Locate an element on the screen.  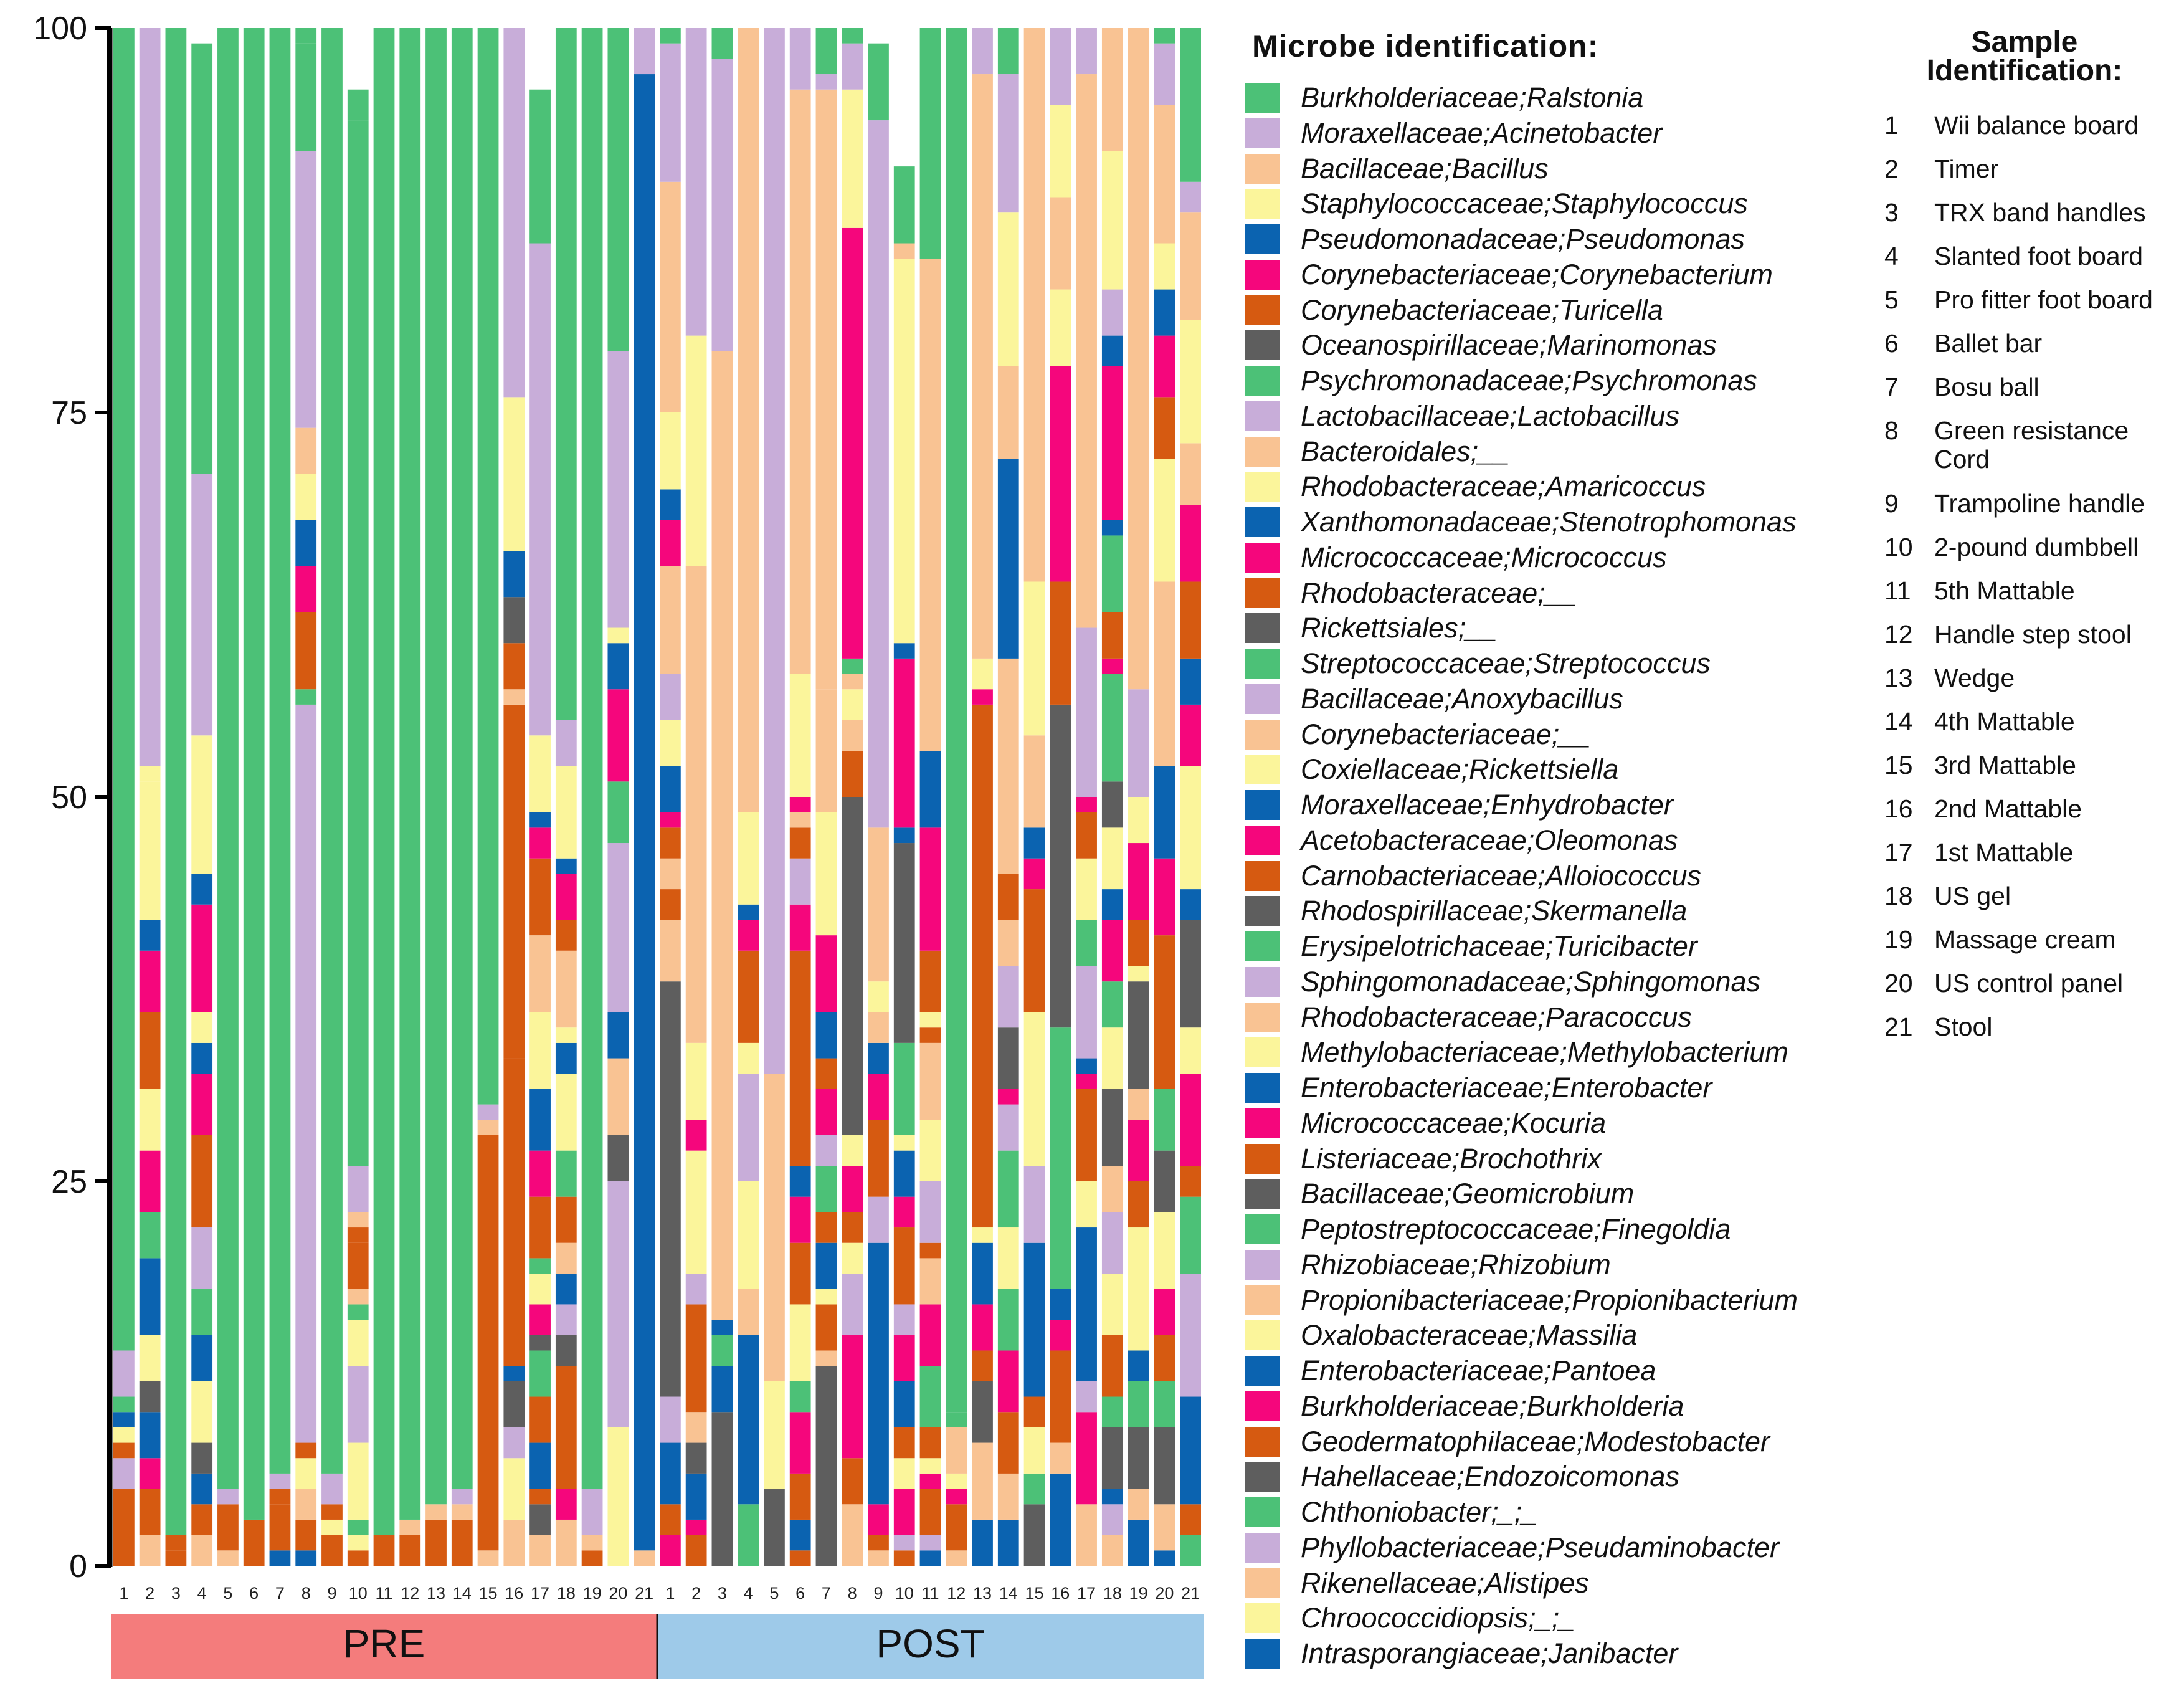
sample-item: 1 Wii balance board is located at coordinates (2011, 125).